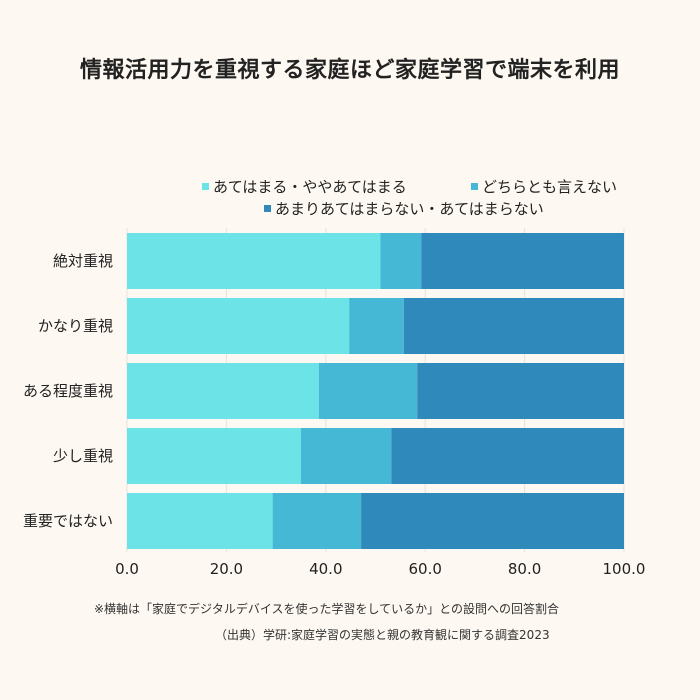 This screenshot has width=700, height=700. I want to click on legend-label: あまりあてはまらない・あてはまらない, so click(409, 209).